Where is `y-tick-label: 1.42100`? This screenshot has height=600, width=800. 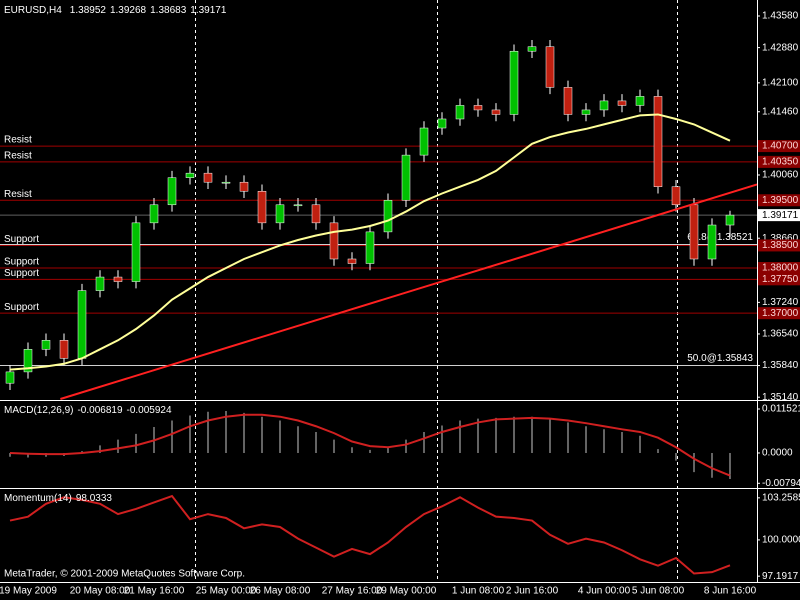
y-tick-label: 1.42100 is located at coordinates (780, 82).